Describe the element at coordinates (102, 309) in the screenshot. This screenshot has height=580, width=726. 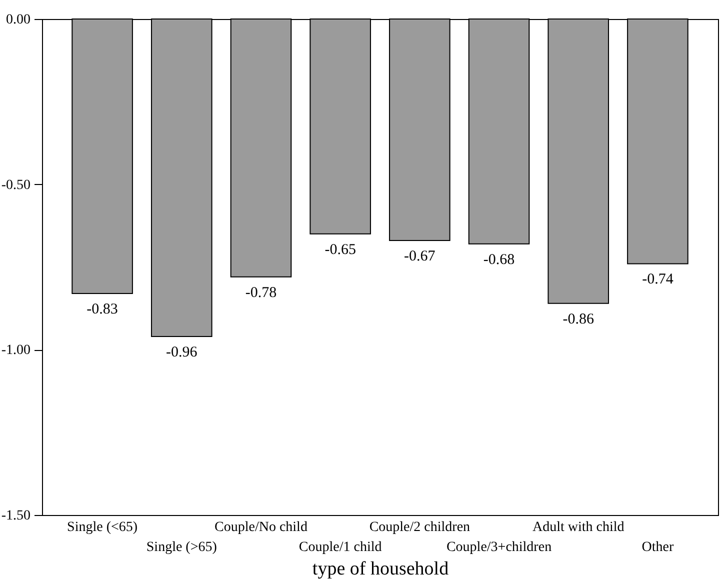
I see `data-label: -0.83` at that location.